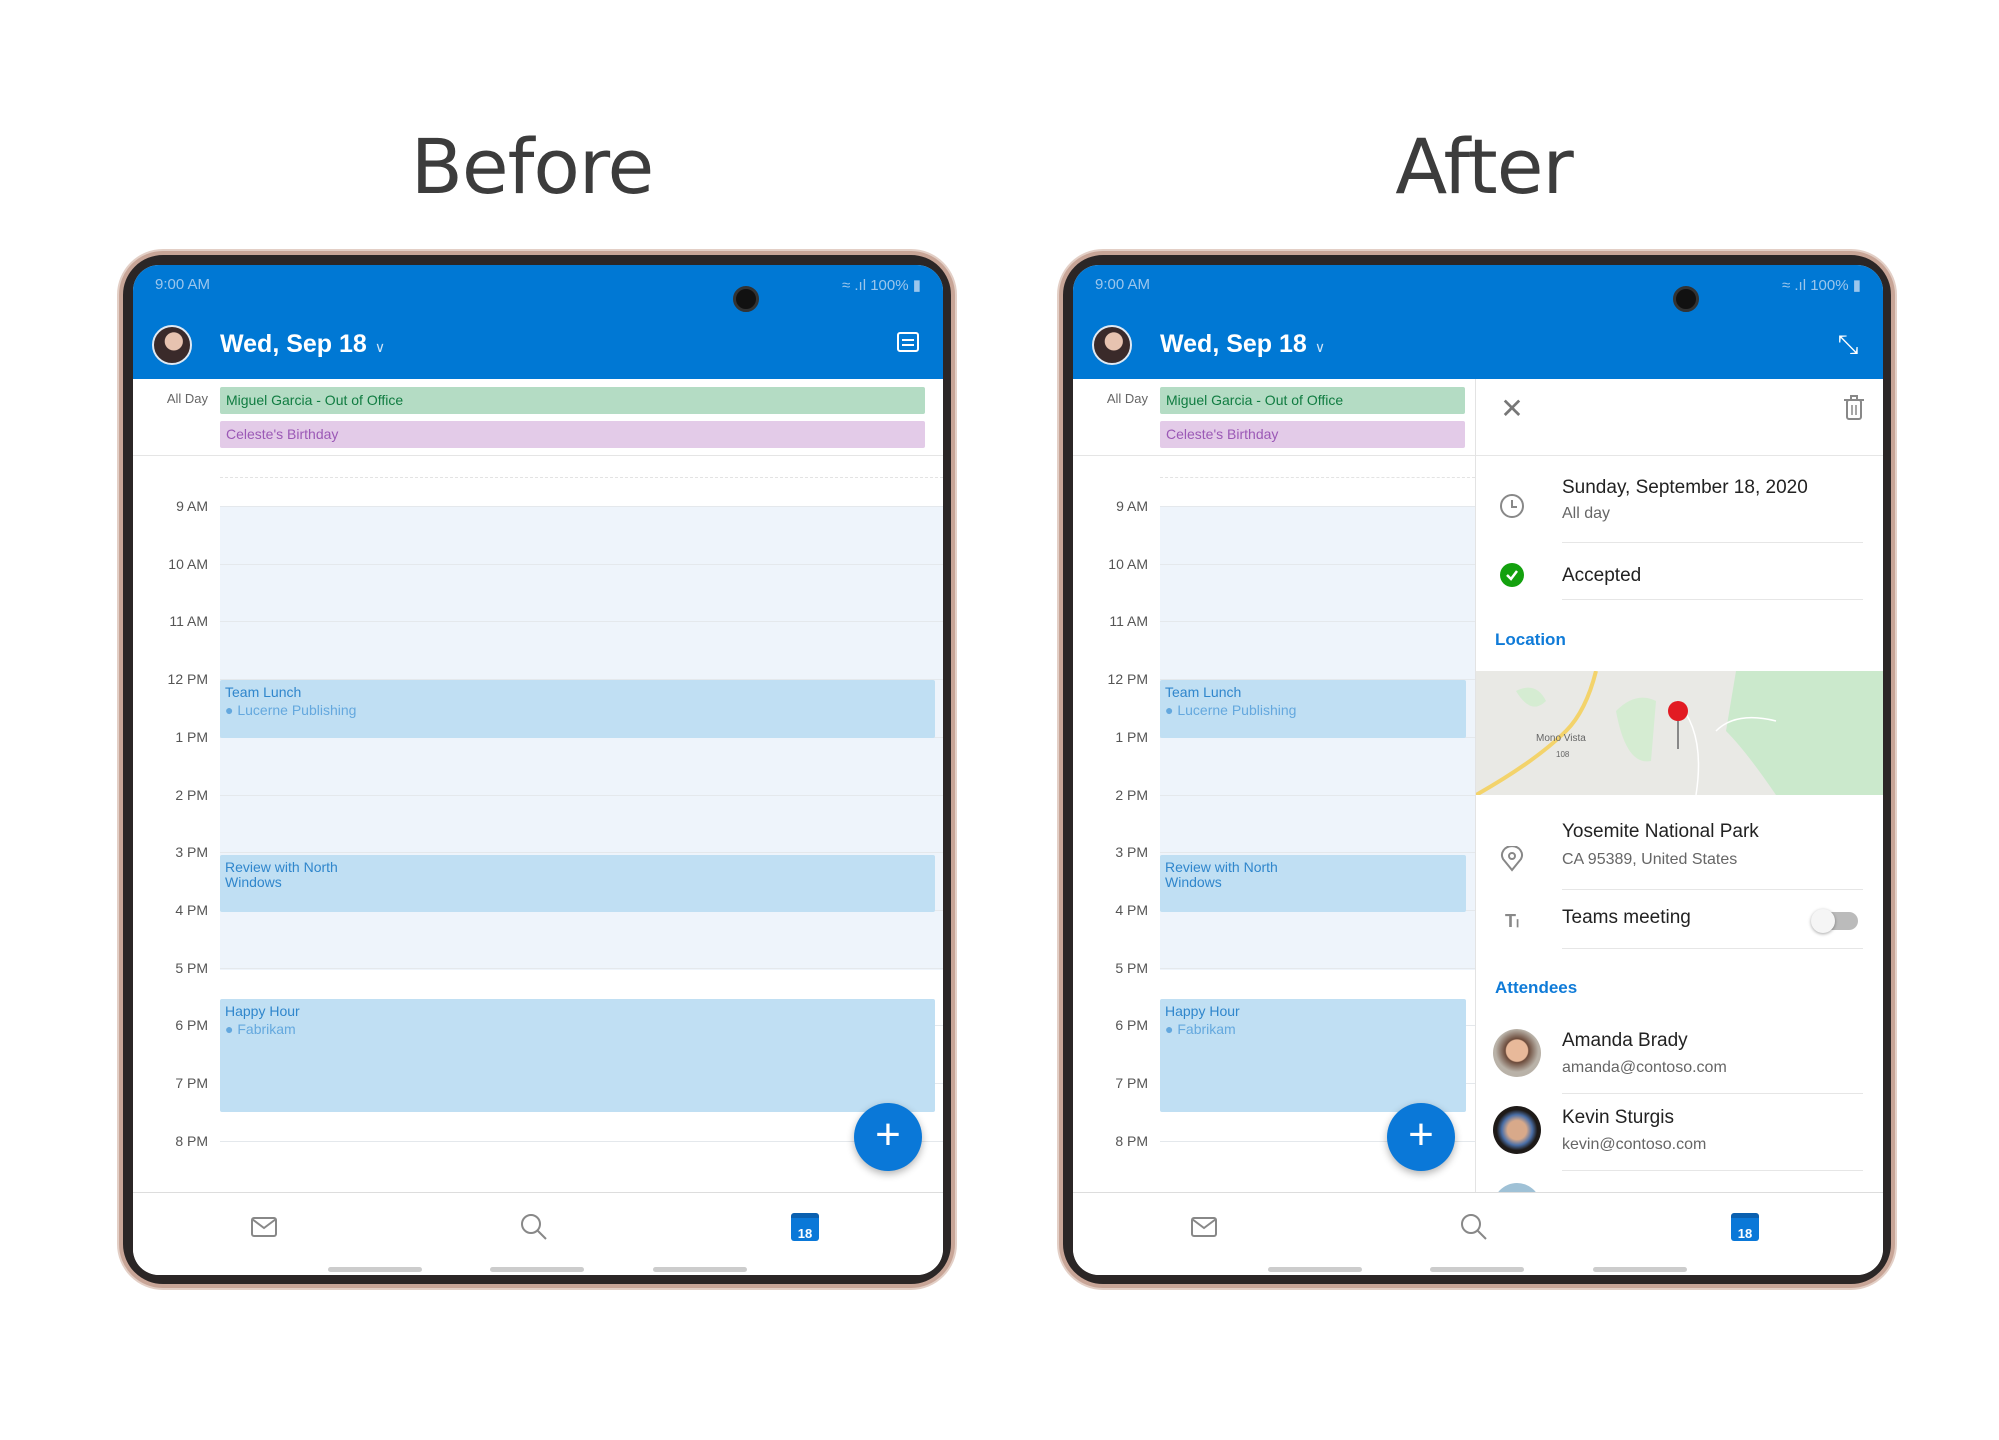  I want to click on bottom-nav: 18, so click(538, 1233).